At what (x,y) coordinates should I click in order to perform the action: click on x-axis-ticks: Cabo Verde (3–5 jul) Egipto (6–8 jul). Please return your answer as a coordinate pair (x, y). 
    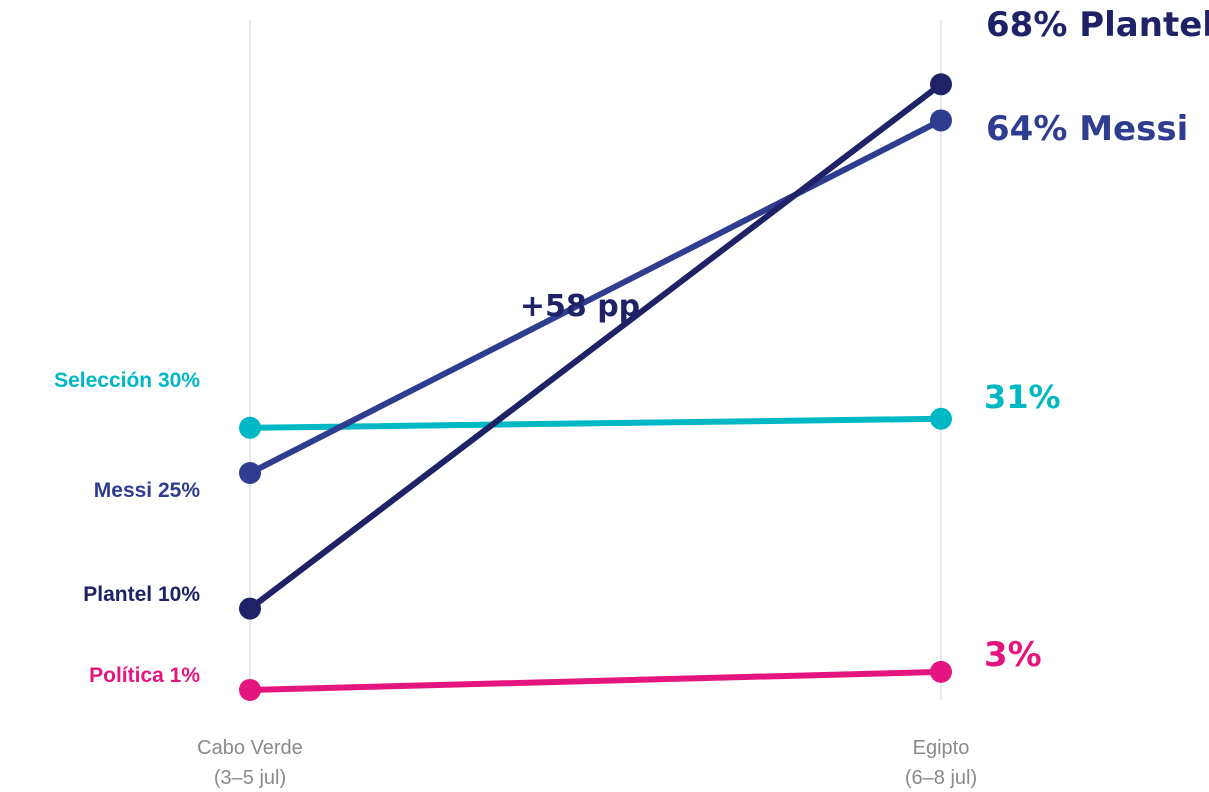
    Looking at the image, I should click on (587, 763).